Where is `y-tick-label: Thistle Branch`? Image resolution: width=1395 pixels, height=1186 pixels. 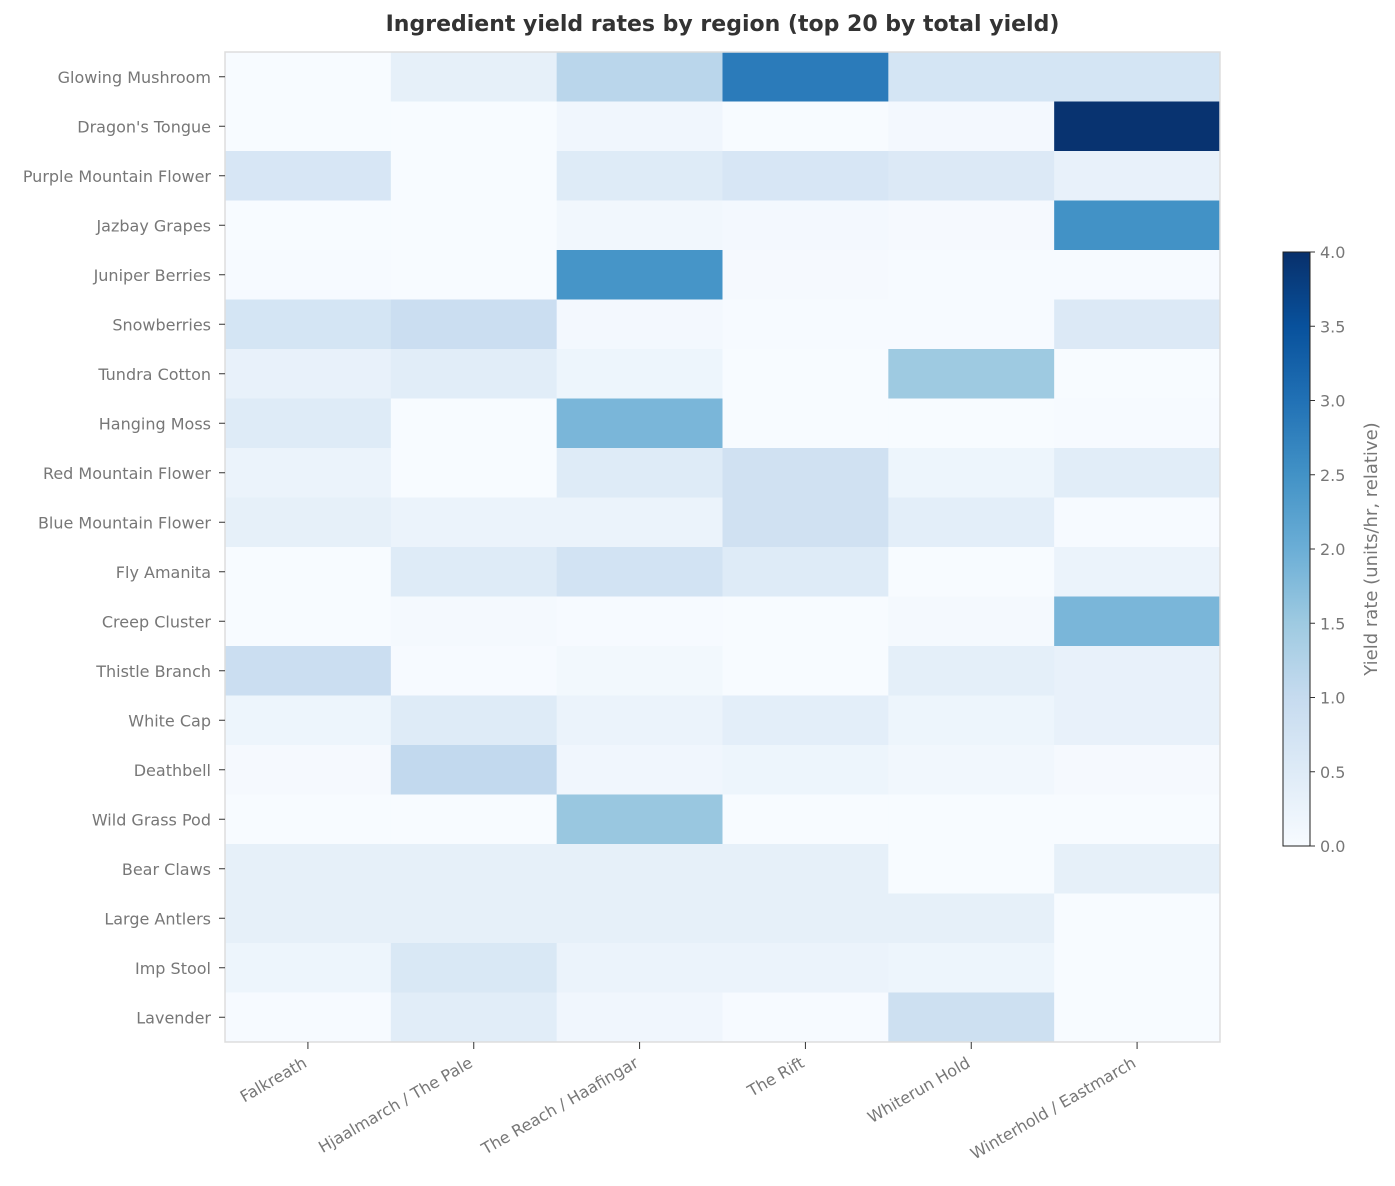 y-tick-label: Thistle Branch is located at coordinates (153, 671).